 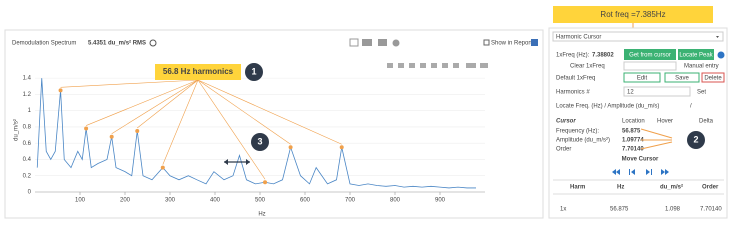 I want to click on button-text: Set, so click(x=701, y=93).